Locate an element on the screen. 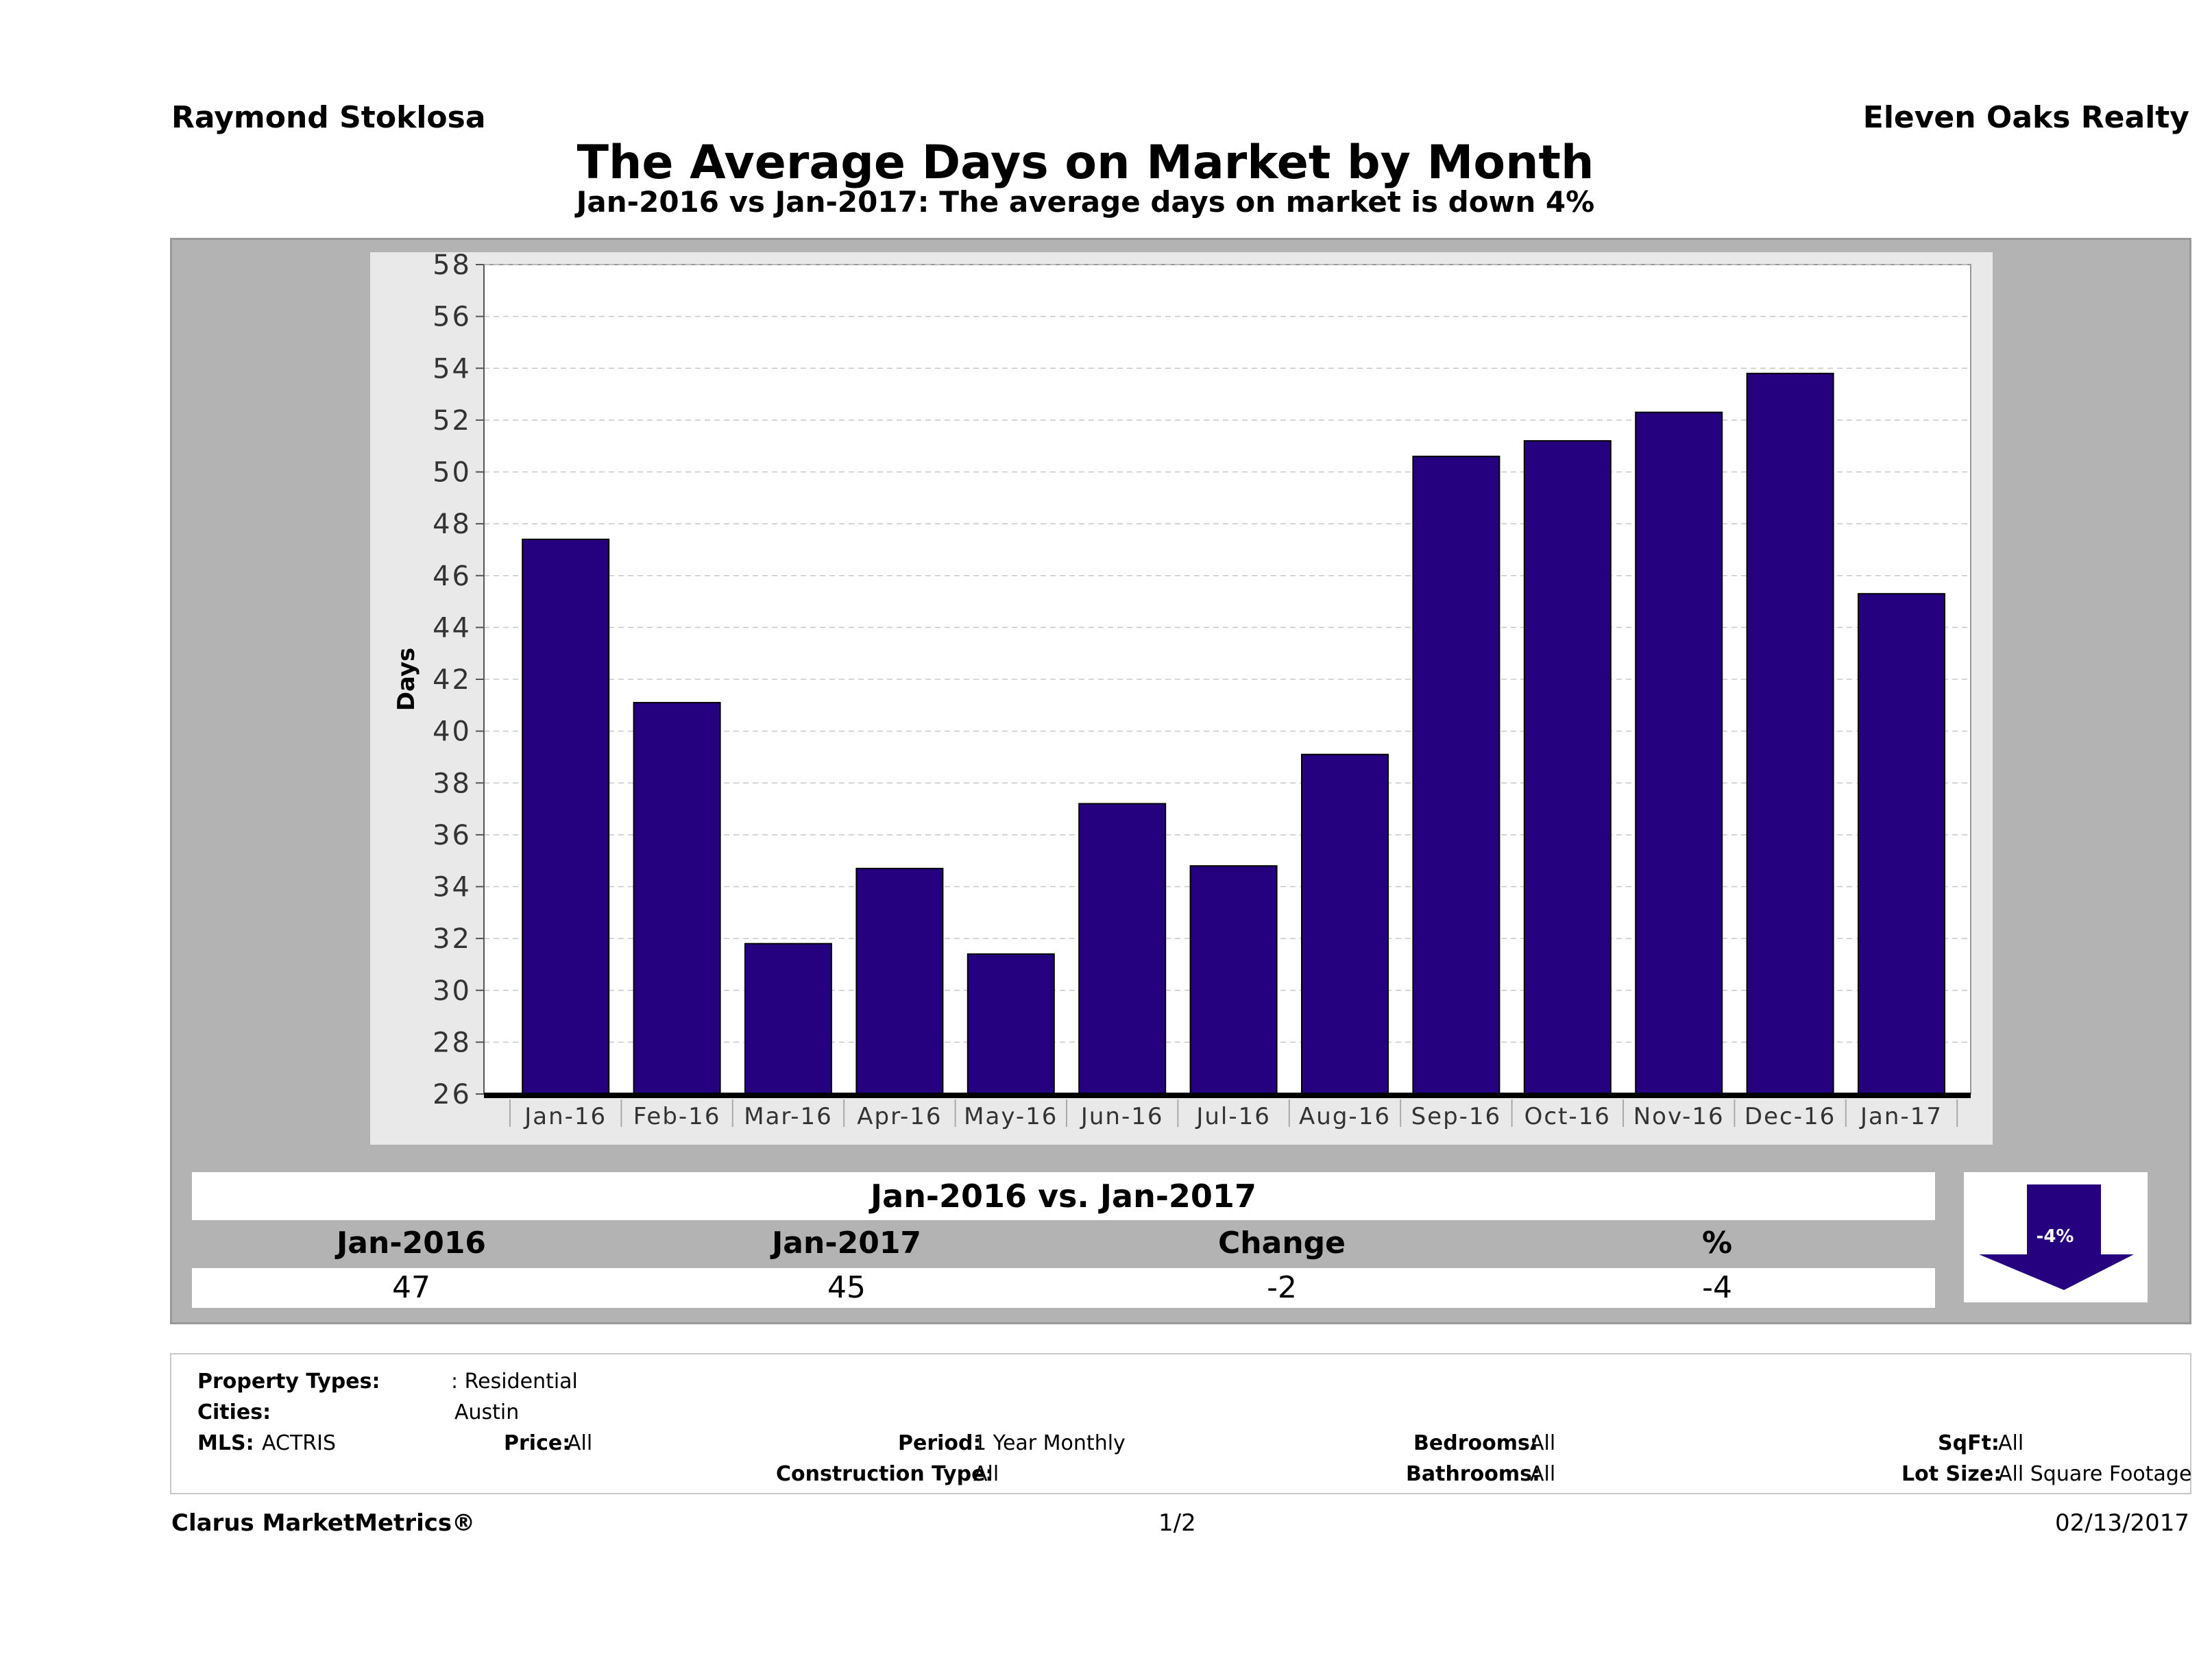 The height and width of the screenshot is (1678, 2212). x-tick-label: Jan-17 is located at coordinates (1901, 1116).